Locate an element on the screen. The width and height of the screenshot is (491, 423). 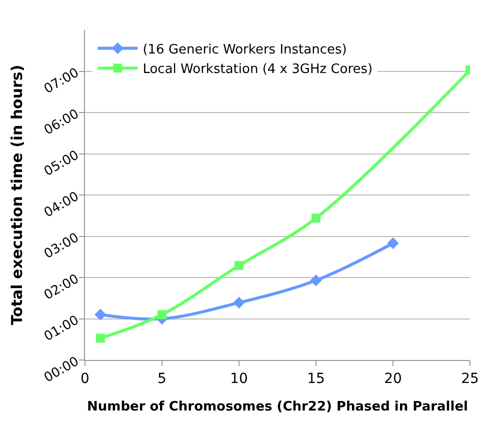
legend-label: Local Workstation (4 x 3GHz Cores) is located at coordinates (257, 70).